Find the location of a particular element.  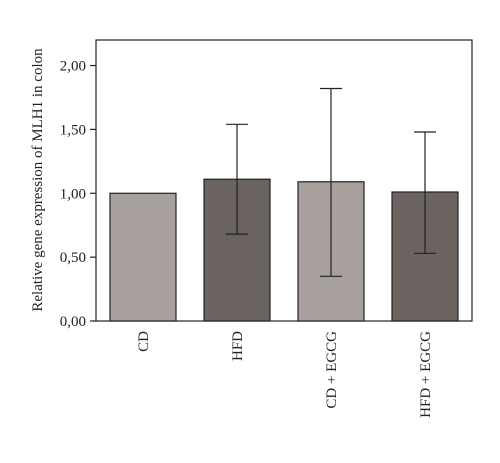

x-axis-category-labels: CD HFD CD + EGCG HFD + EGCG is located at coordinates (285, 374).